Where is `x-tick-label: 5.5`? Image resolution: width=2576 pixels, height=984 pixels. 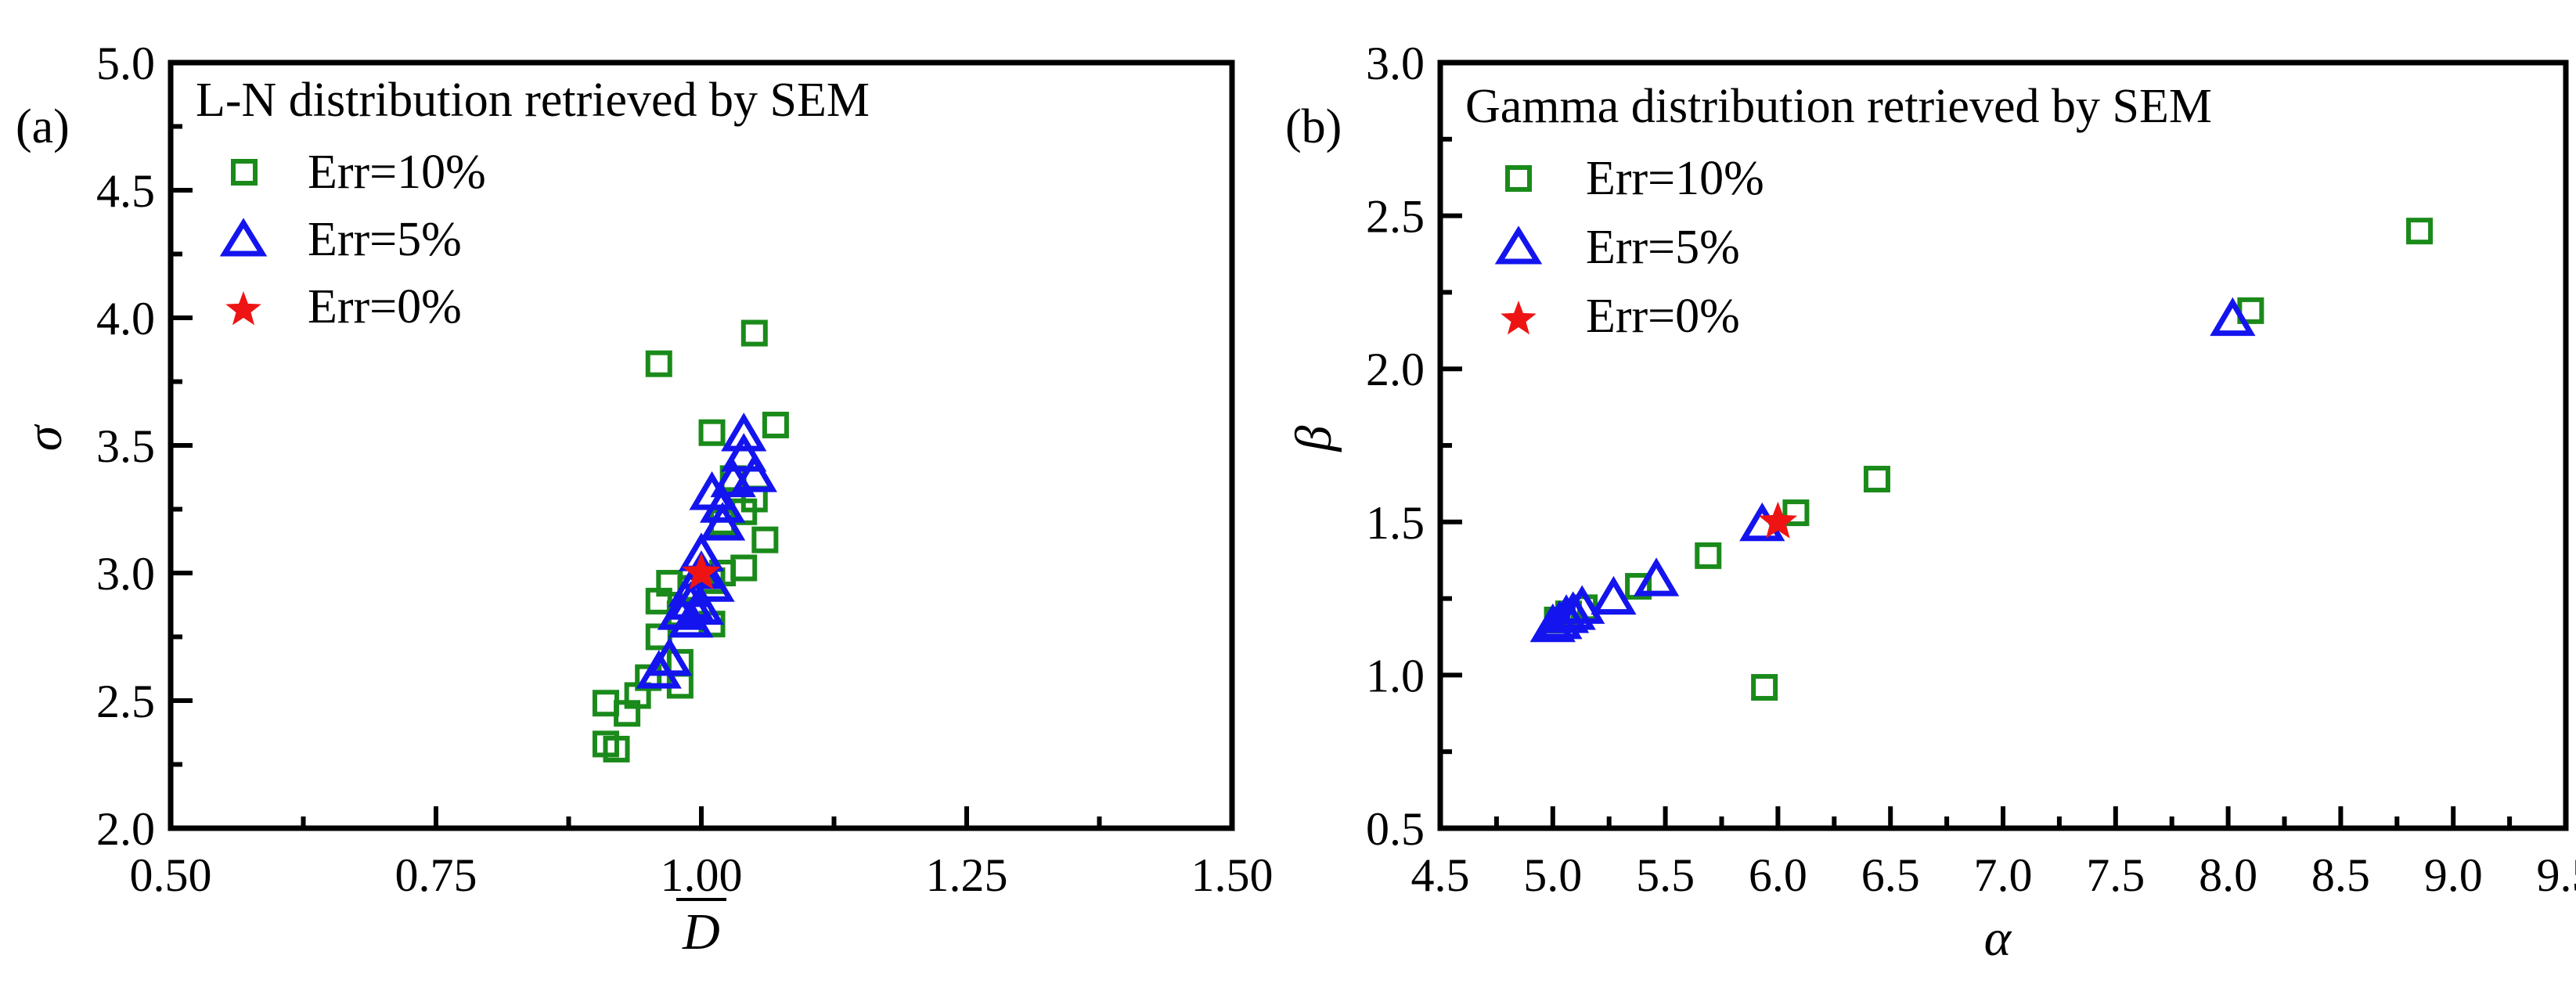
x-tick-label: 5.5 is located at coordinates (1665, 875).